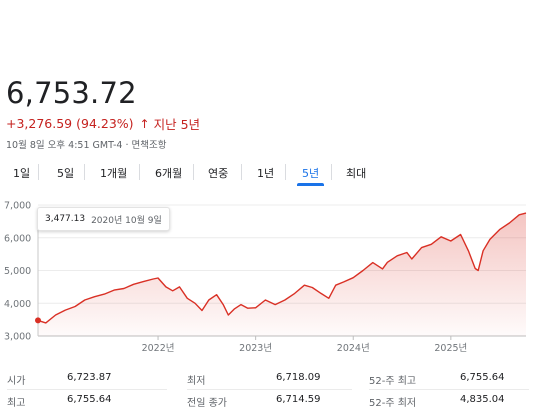 The height and width of the screenshot is (415, 557). Describe the element at coordinates (482, 377) in the screenshot. I see `stat-value-52w-high: 6,755.64` at that location.